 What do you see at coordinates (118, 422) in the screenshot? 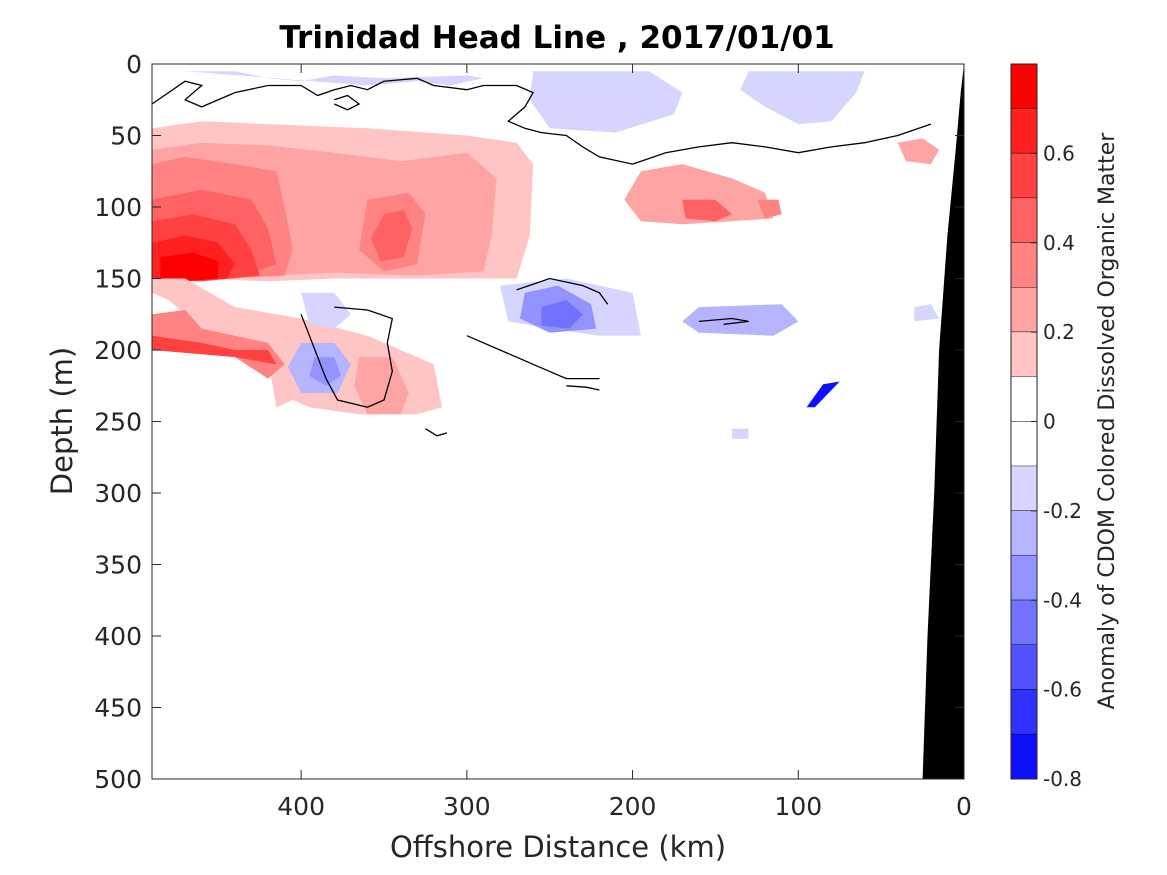
I see `y-tick-label: 250` at bounding box center [118, 422].